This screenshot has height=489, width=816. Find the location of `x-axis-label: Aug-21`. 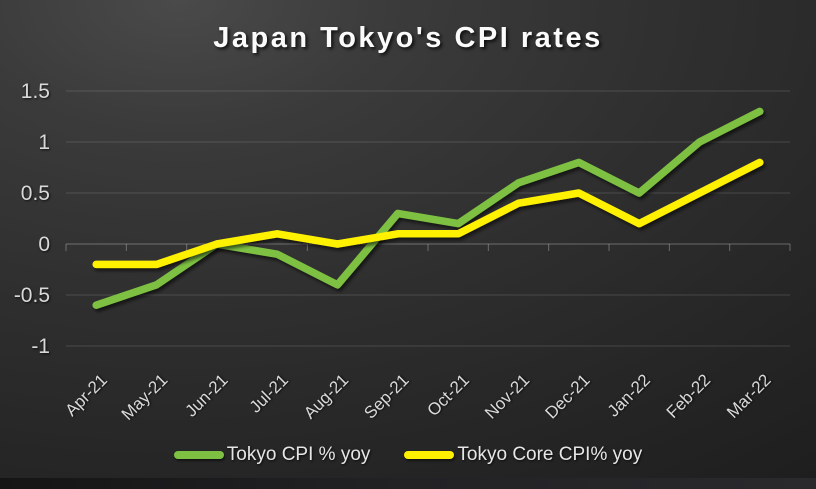

x-axis-label: Aug-21 is located at coordinates (326, 396).